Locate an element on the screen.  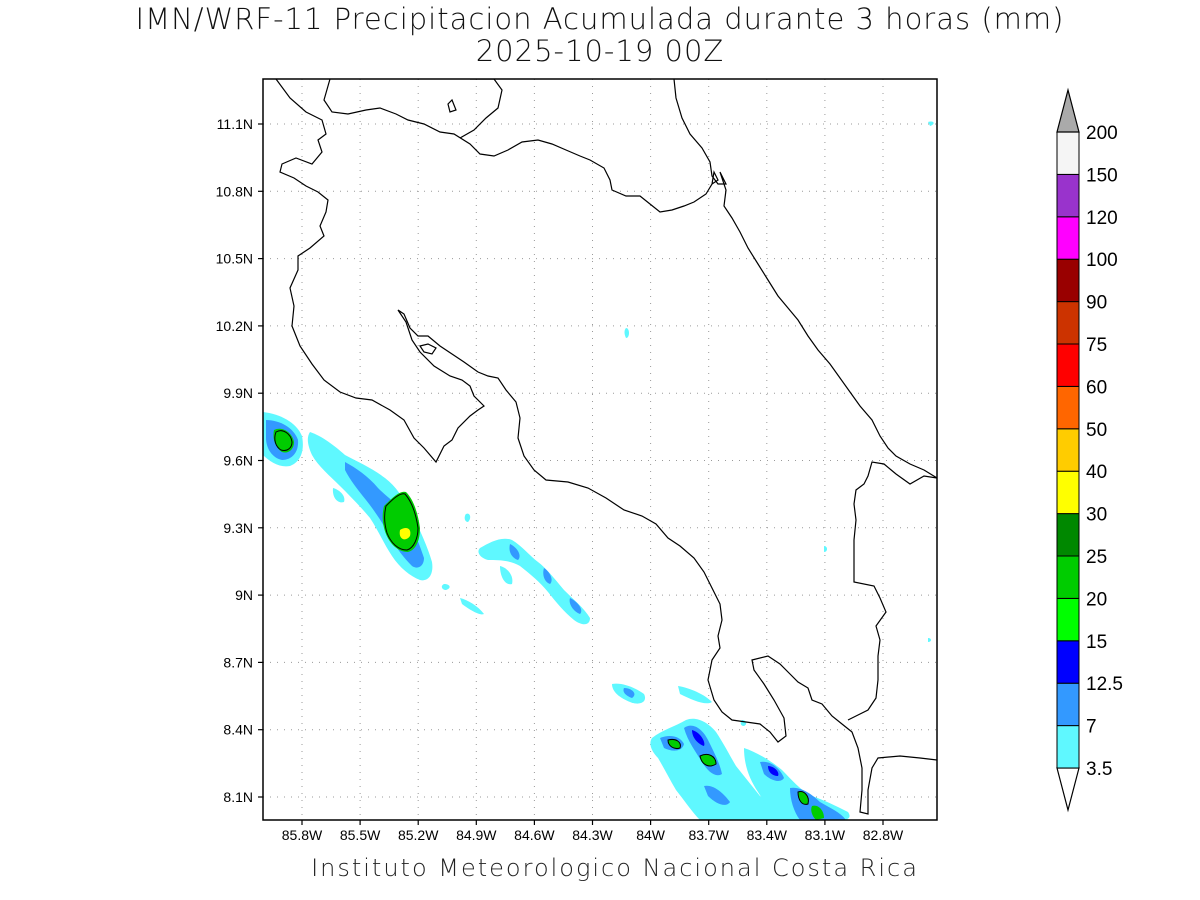
latitude-tick-label: 8.1N is located at coordinates (238, 797).